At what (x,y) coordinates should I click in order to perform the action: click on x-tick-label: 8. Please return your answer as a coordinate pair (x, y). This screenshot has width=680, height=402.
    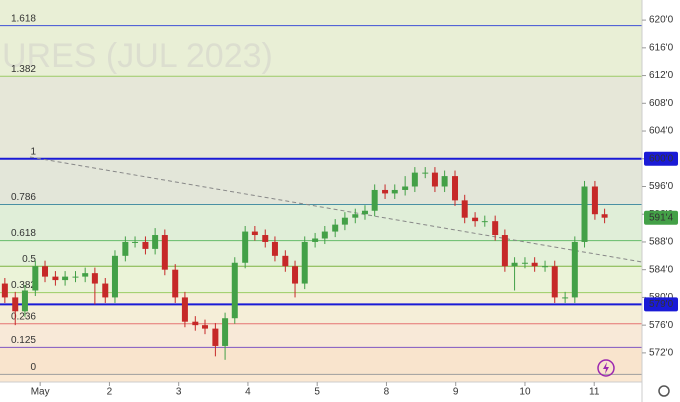
    Looking at the image, I should click on (387, 392).